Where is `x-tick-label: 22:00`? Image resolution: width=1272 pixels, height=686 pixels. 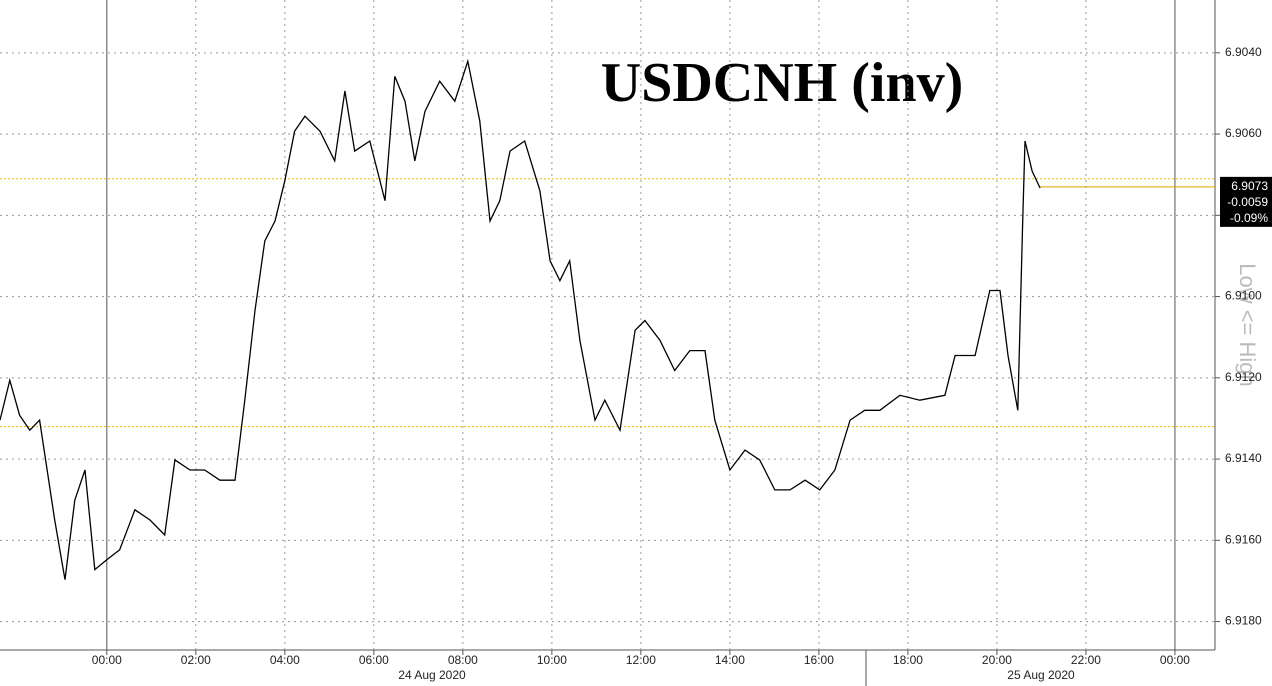
x-tick-label: 22:00 is located at coordinates (1086, 660).